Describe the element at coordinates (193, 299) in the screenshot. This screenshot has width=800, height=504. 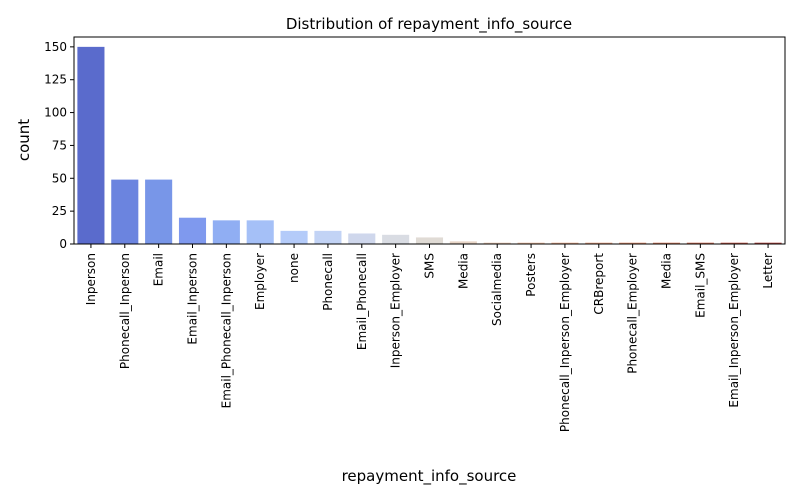
I see `x-tick-label: Email_Inperson` at that location.